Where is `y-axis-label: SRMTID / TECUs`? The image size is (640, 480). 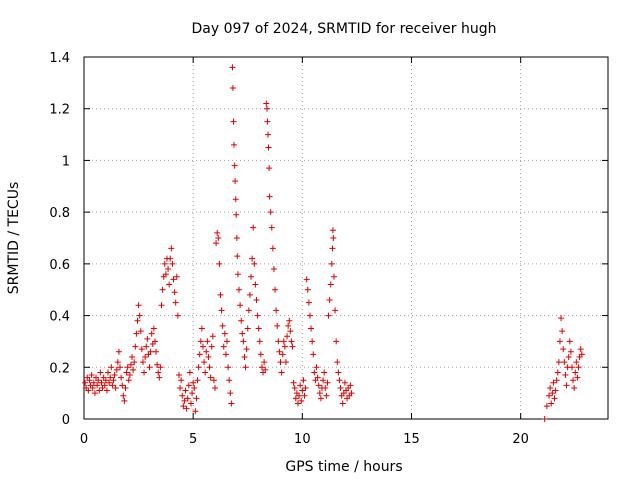 y-axis-label: SRMTID / TECUs is located at coordinates (14, 238).